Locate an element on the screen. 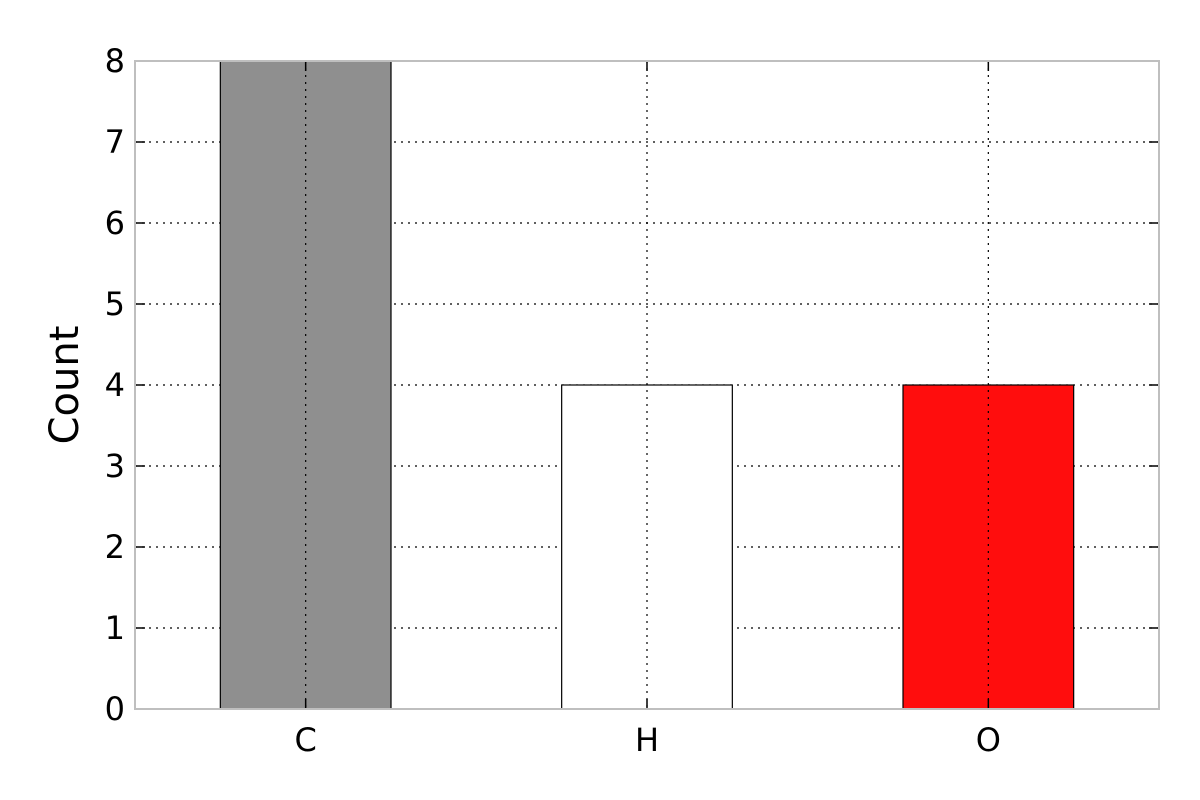 The width and height of the screenshot is (1200, 800). y-tick-label: 7 is located at coordinates (115, 142).